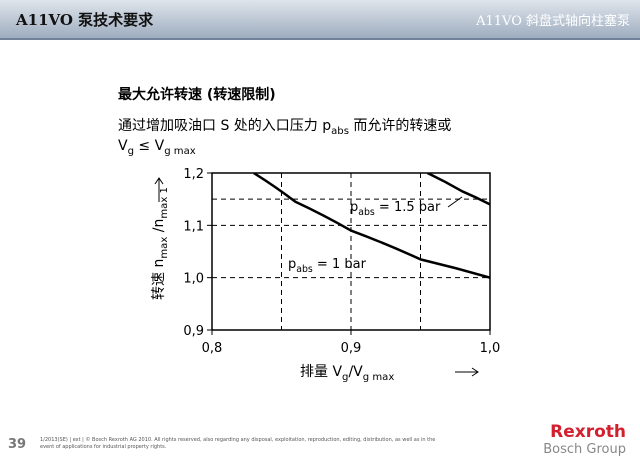 This screenshot has height=467, width=640. I want to click on text-part: /n, so click(159, 228).